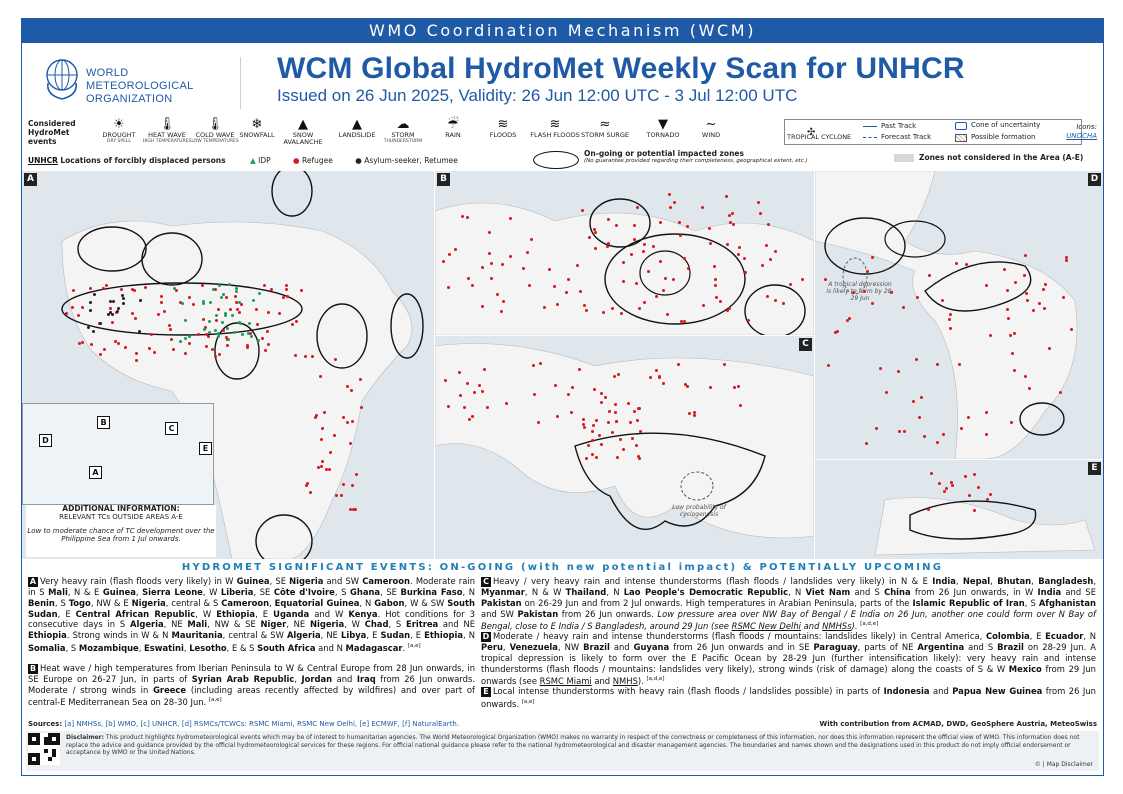 The width and height of the screenshot is (1123, 794). I want to click on place-name: Islamic Republic of Iran, so click(968, 602).